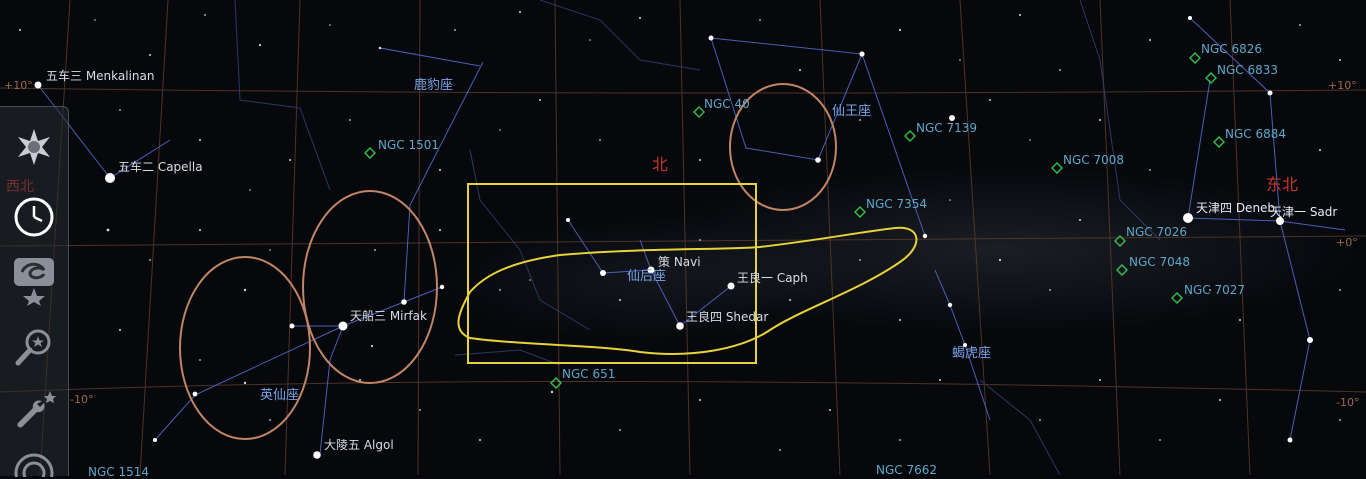 The height and width of the screenshot is (479, 1366). I want to click on help-button, so click(34, 462).